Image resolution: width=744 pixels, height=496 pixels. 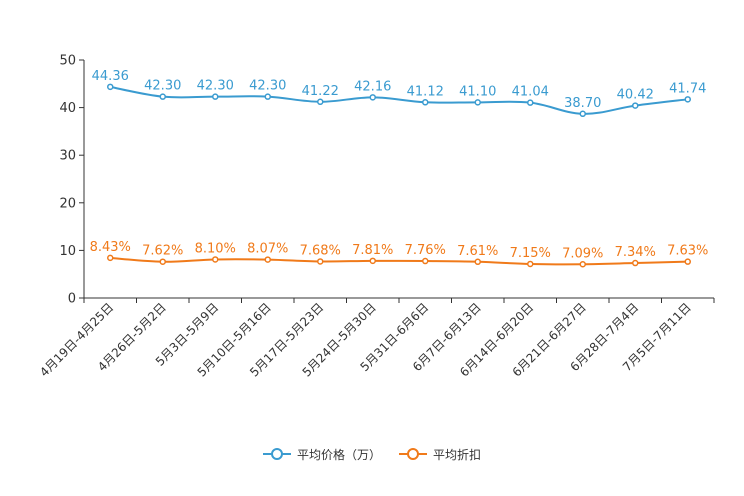 I want to click on data-label: 7.15%, so click(x=530, y=253).